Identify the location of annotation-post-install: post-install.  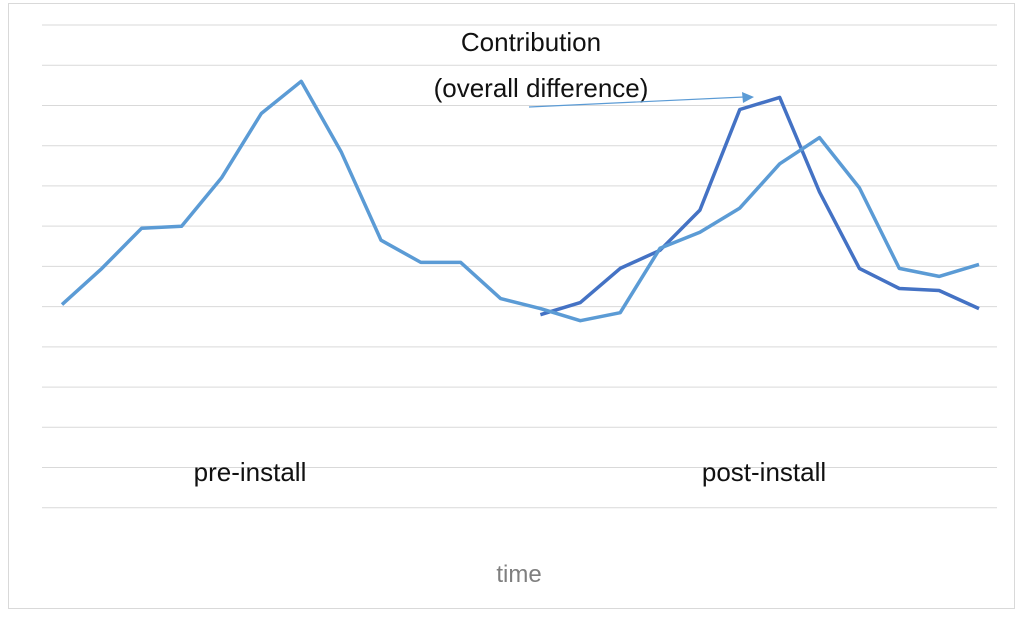
(764, 472).